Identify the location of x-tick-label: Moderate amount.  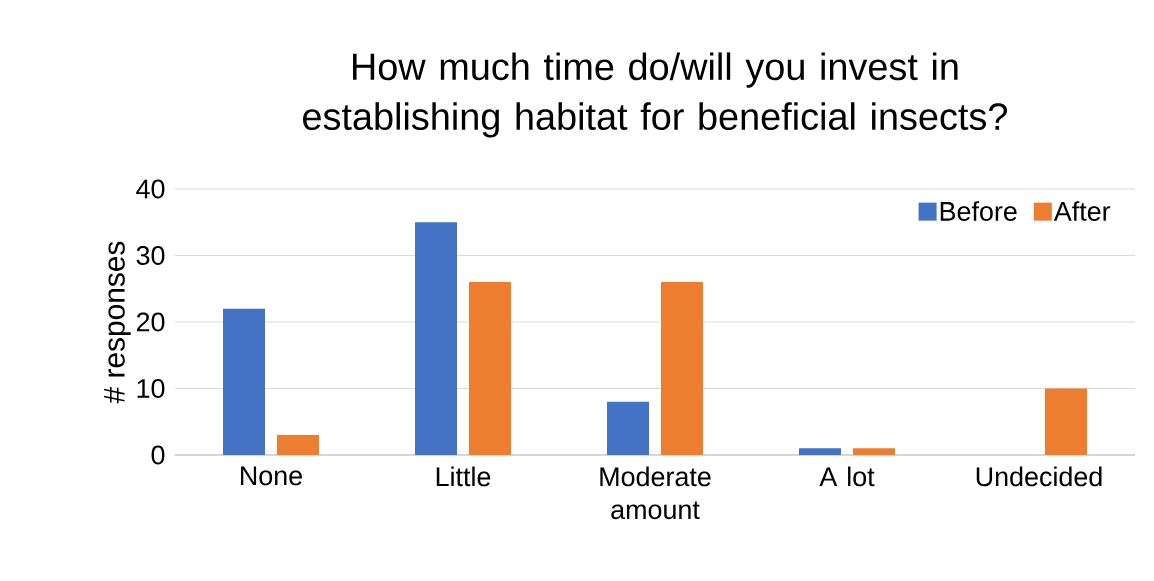
(655, 493).